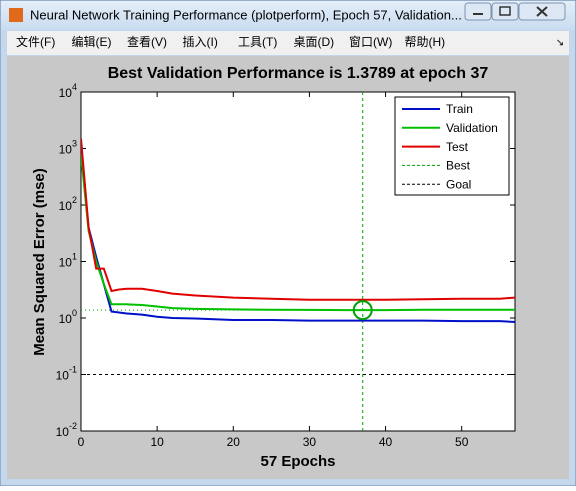 The height and width of the screenshot is (491, 576). Describe the element at coordinates (68, 317) in the screenshot. I see `y-tick-label: 10⁰` at that location.